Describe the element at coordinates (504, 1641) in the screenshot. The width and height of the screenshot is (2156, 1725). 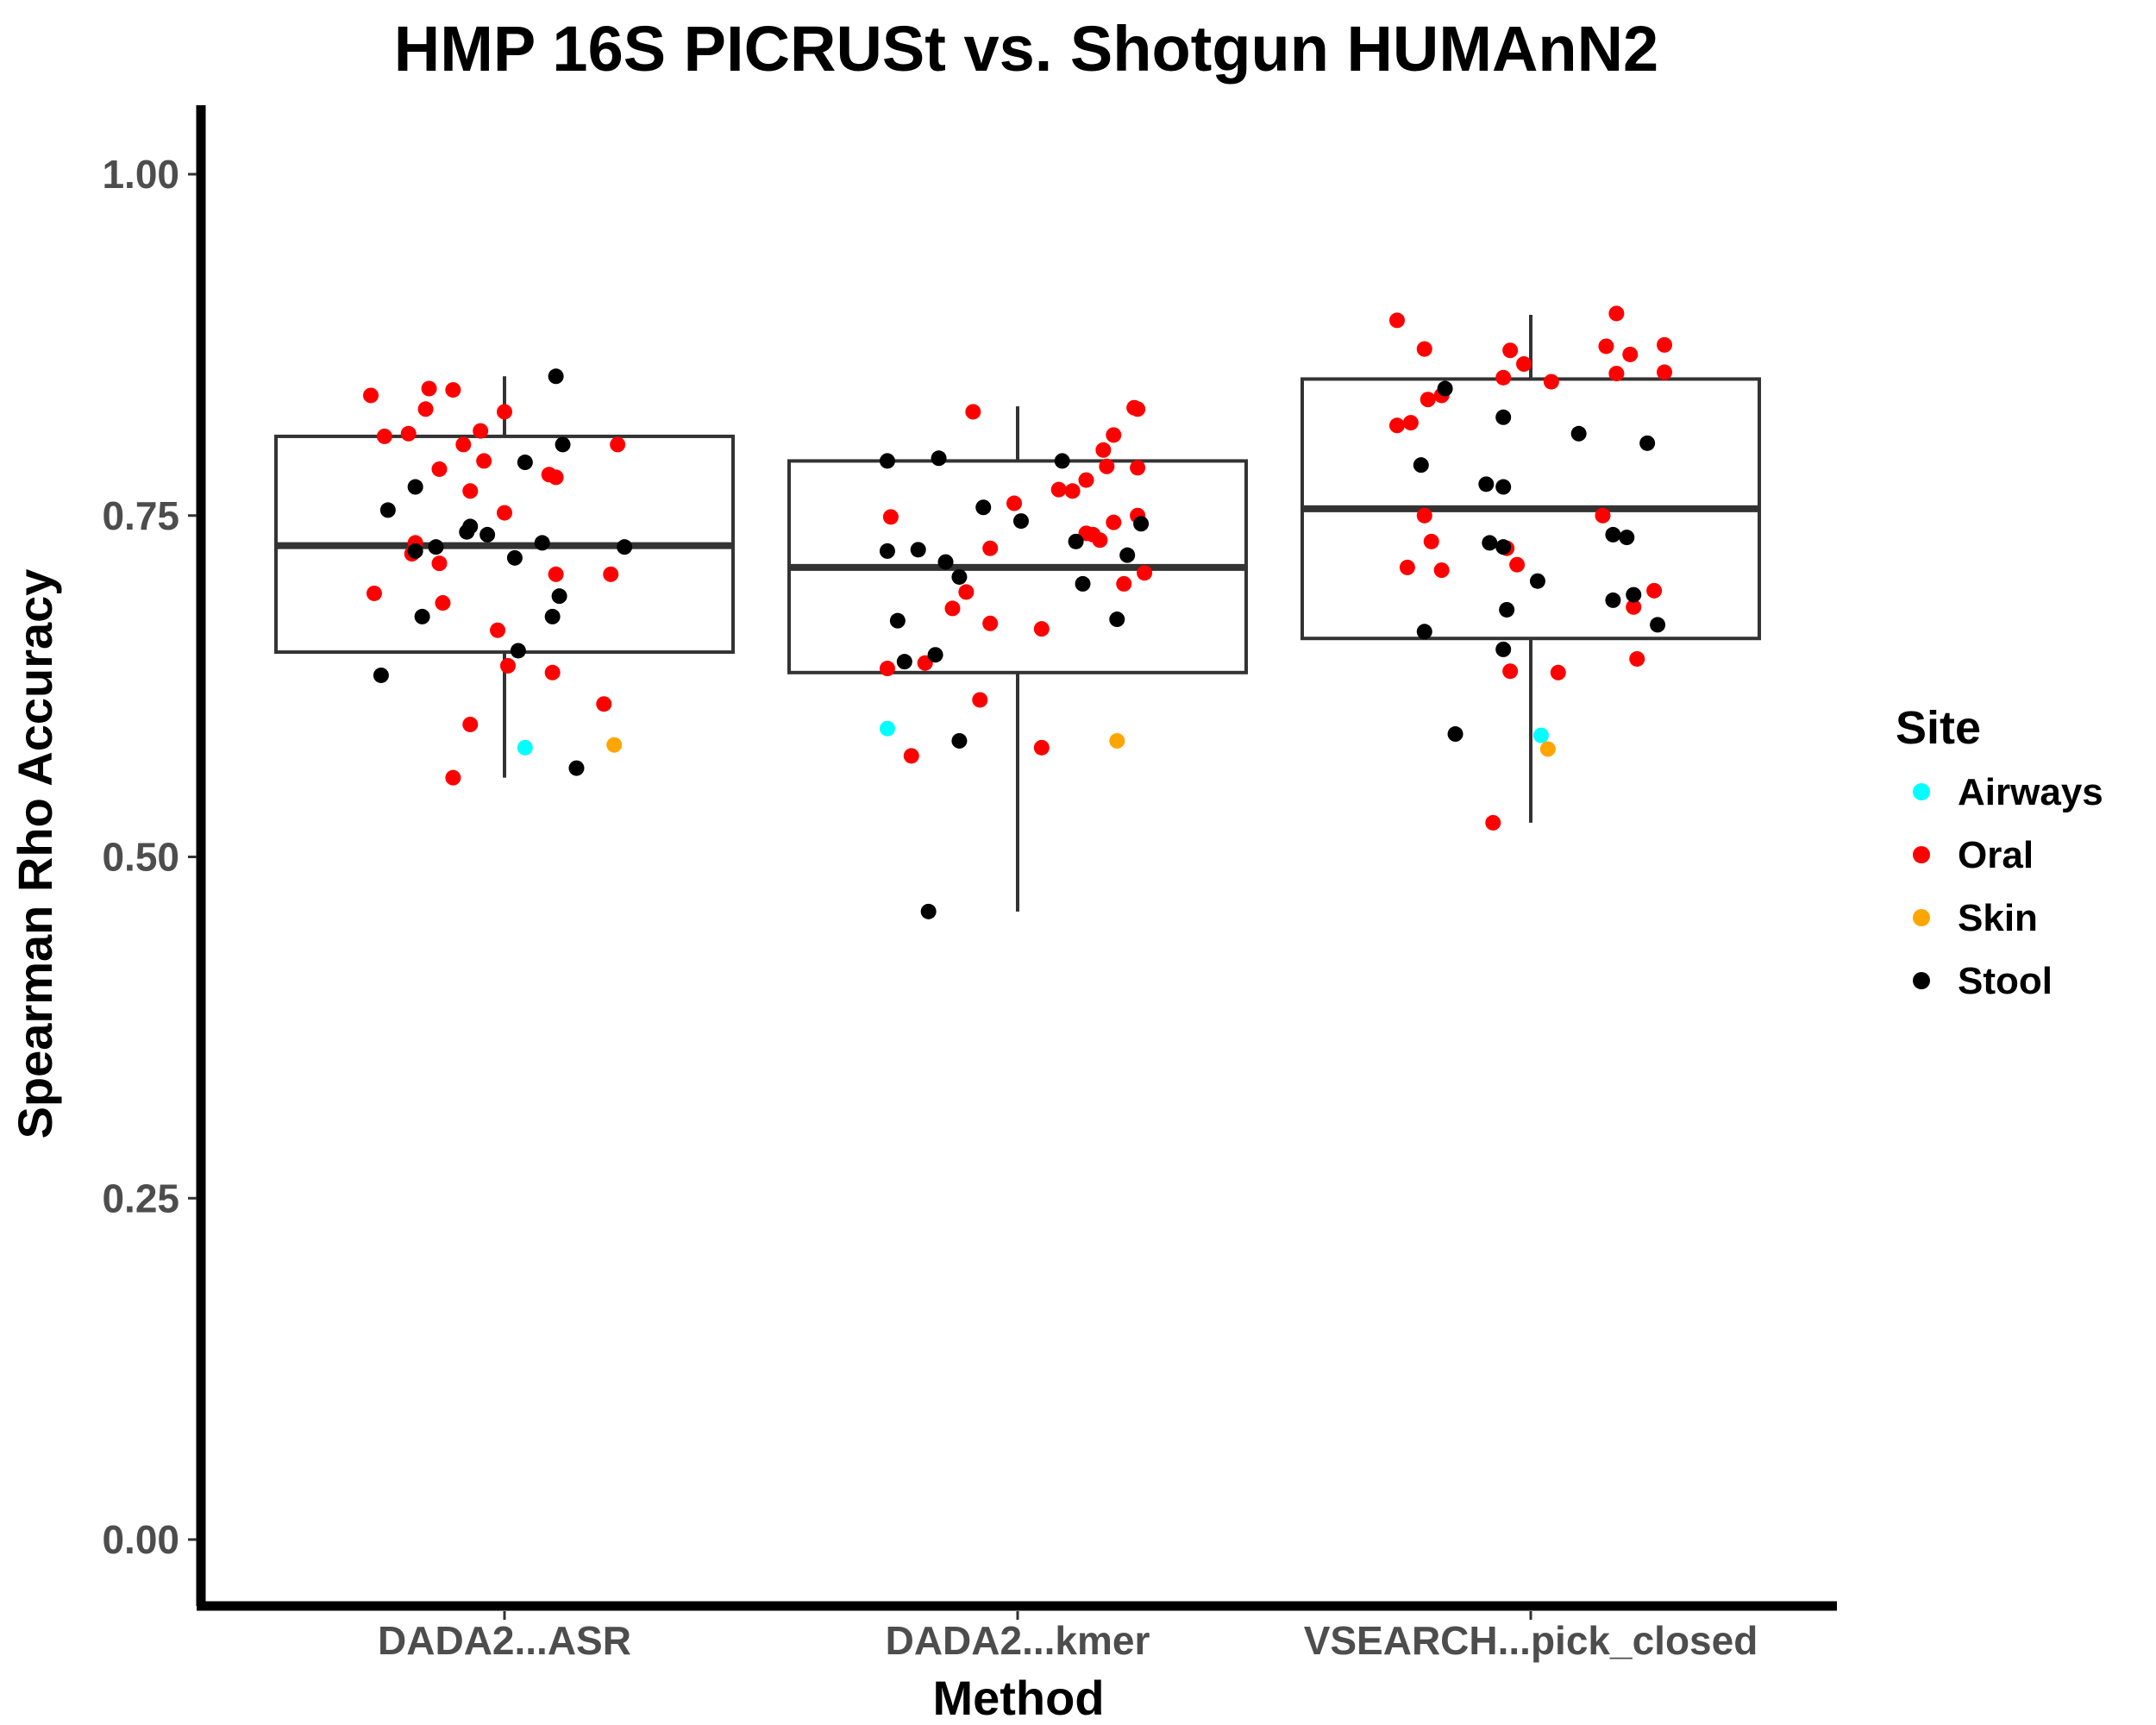
I see `x-tick-label: DADA2...ASR` at that location.